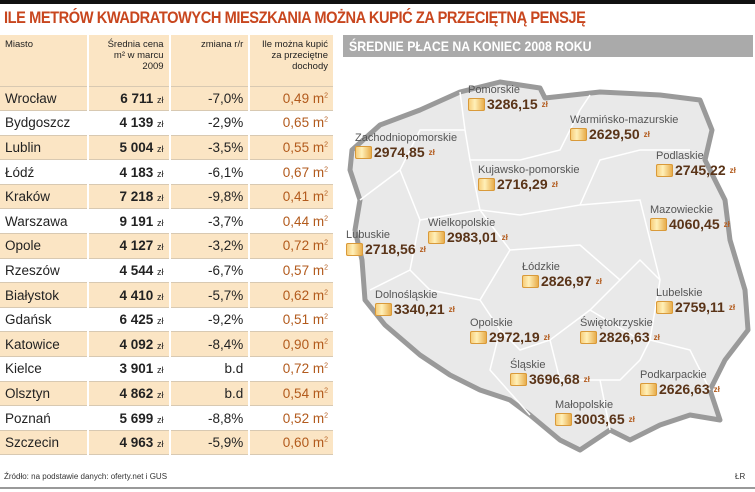 The height and width of the screenshot is (492, 755). Describe the element at coordinates (296, 344) in the screenshot. I see `area-value: 0,90` at that location.